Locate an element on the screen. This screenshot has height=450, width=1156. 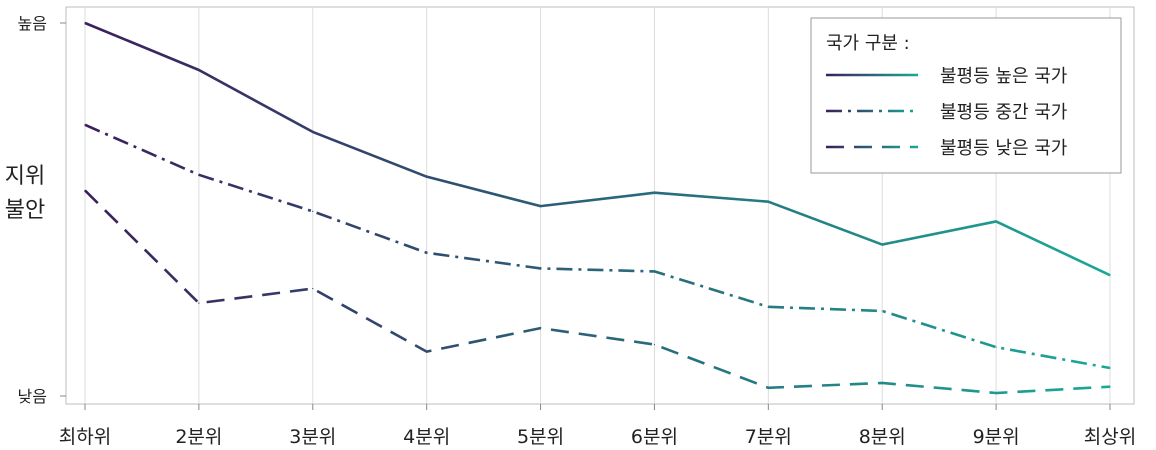
x-tick-label: 8분위 is located at coordinates (882, 437).